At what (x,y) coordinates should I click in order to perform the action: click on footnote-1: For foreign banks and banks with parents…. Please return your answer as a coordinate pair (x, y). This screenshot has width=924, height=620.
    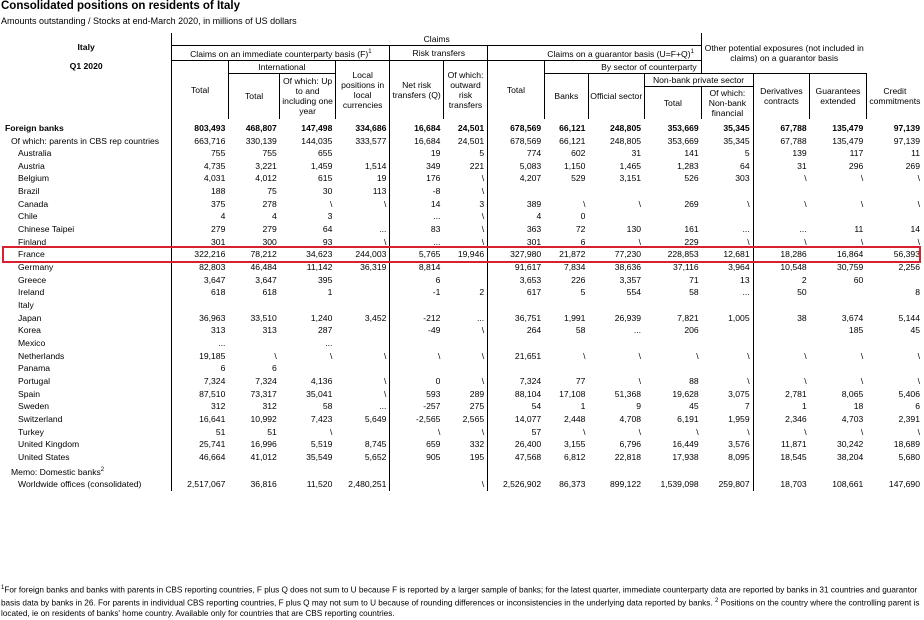
    Looking at the image, I should click on (459, 596).